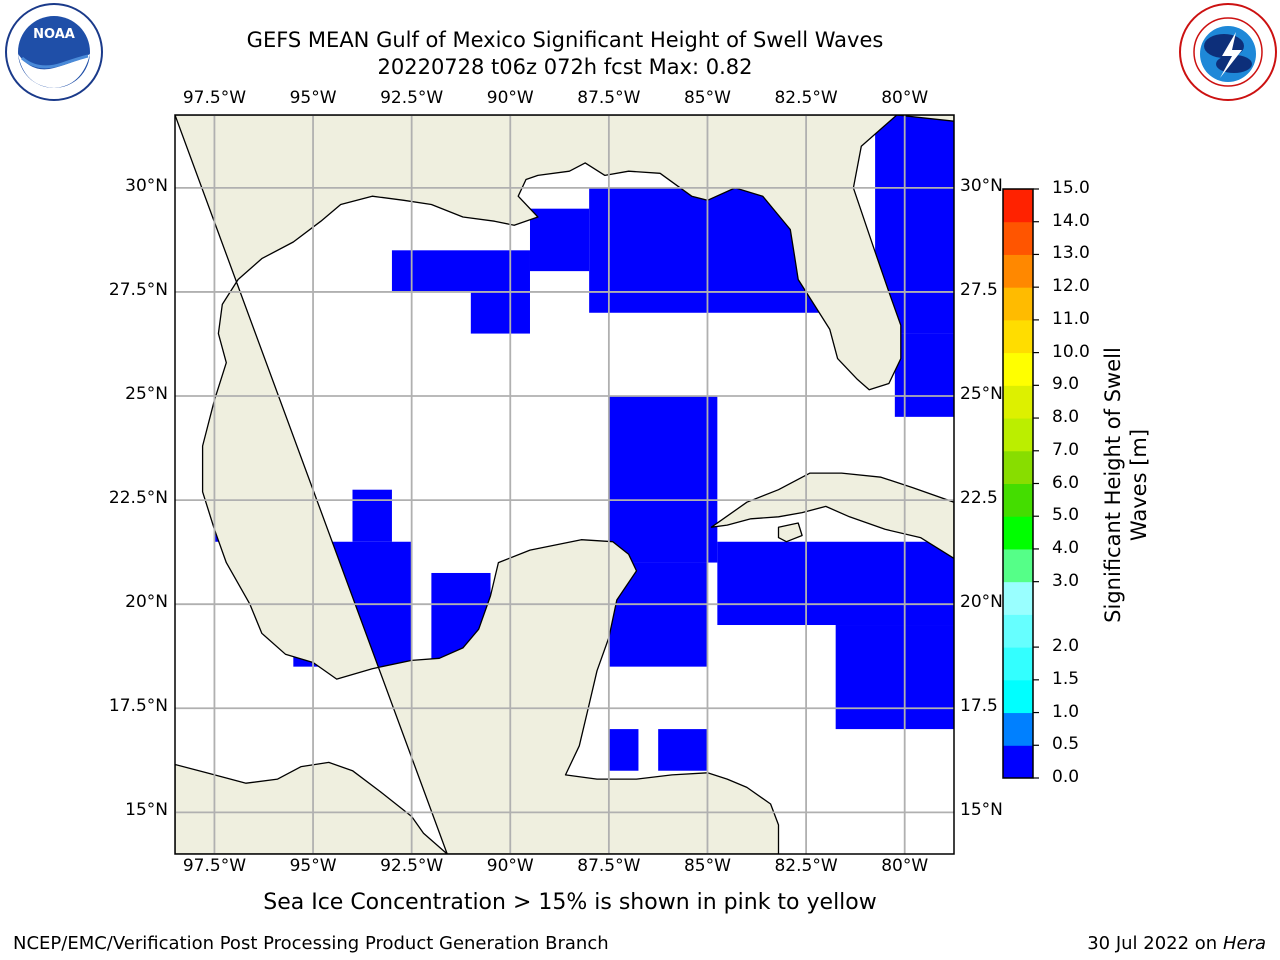 The image size is (1280, 960). What do you see at coordinates (979, 706) in the screenshot?
I see `y-tick-right-5: 17.5` at bounding box center [979, 706].